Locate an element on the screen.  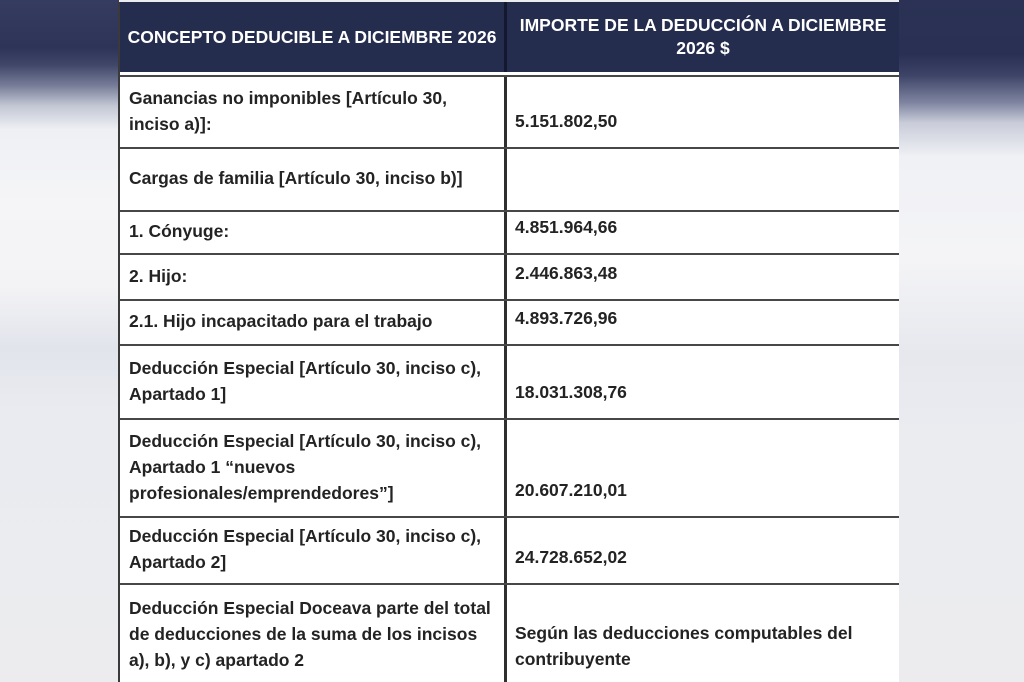
amount-cell: 24.728.652,02 is located at coordinates (571, 557).